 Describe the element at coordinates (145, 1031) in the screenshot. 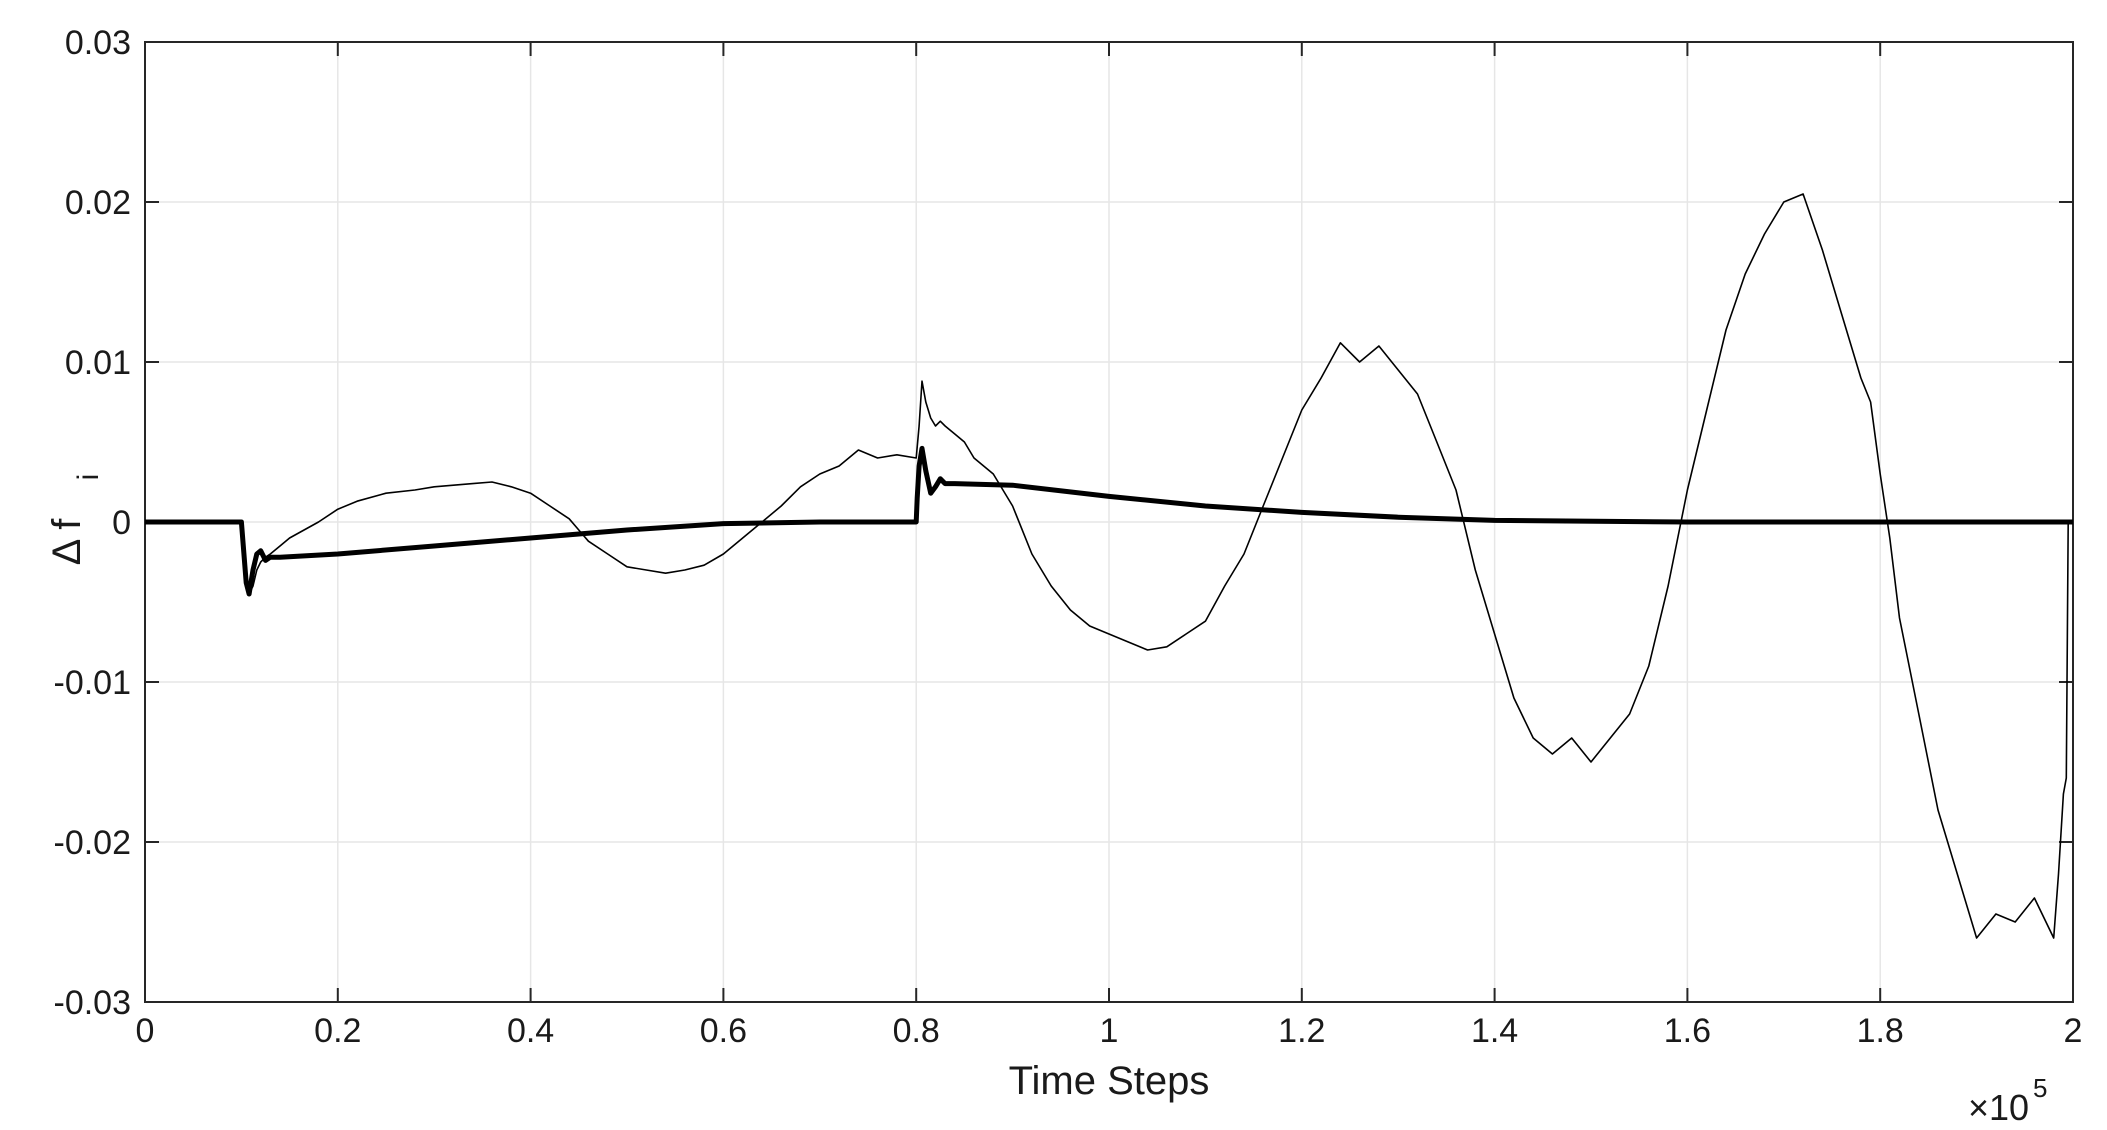

I see `x-tick-label: 0` at that location.